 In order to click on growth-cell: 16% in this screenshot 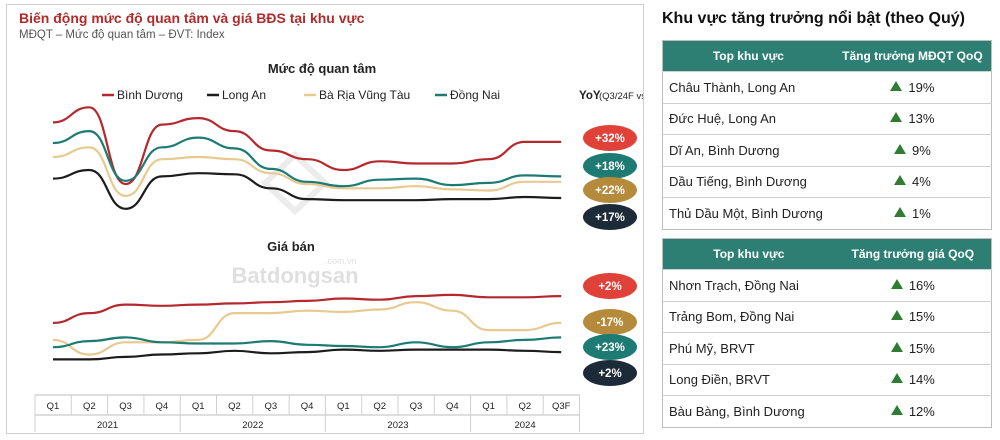, I will do `click(913, 285)`.